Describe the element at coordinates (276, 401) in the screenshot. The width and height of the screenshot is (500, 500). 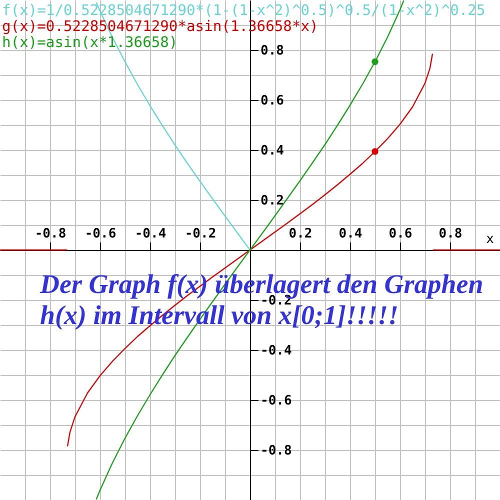
I see `y-tick-label: -0.6` at that location.